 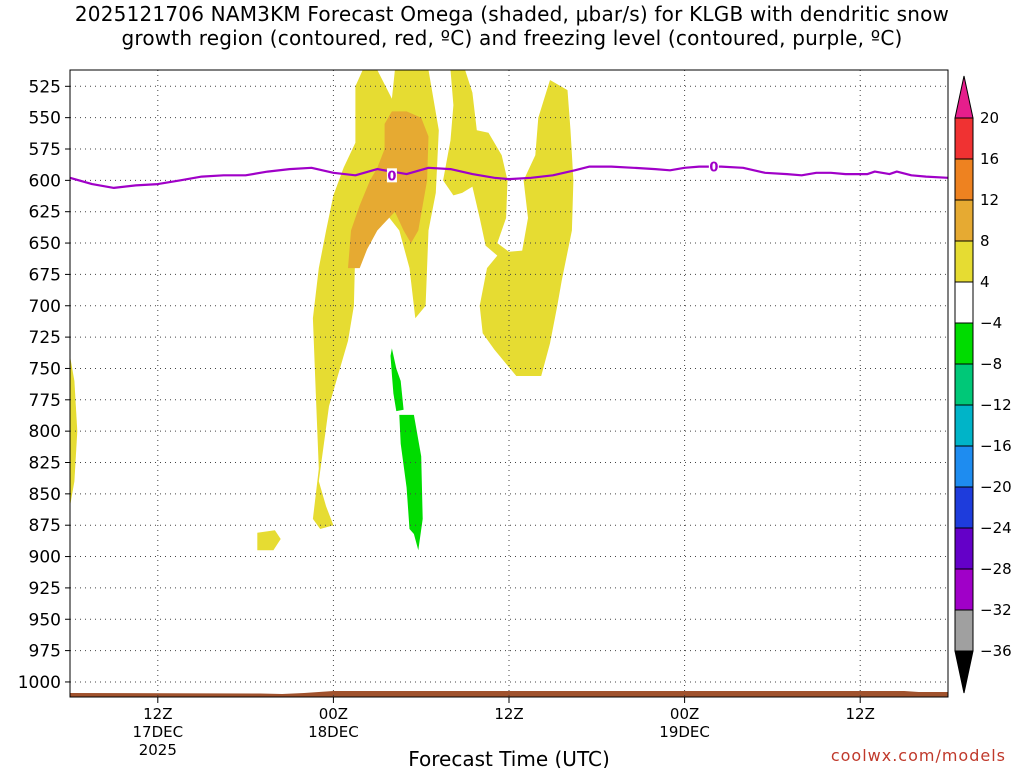 What do you see at coordinates (45, 495) in the screenshot?
I see `y-tick-label-850: 850` at bounding box center [45, 495].